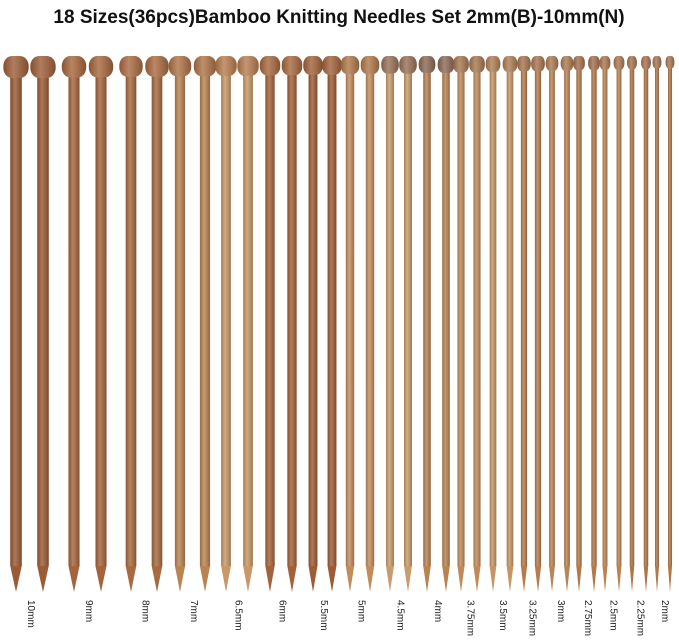  Describe the element at coordinates (664, 611) in the screenshot. I see `size-label: 2mm` at that location.